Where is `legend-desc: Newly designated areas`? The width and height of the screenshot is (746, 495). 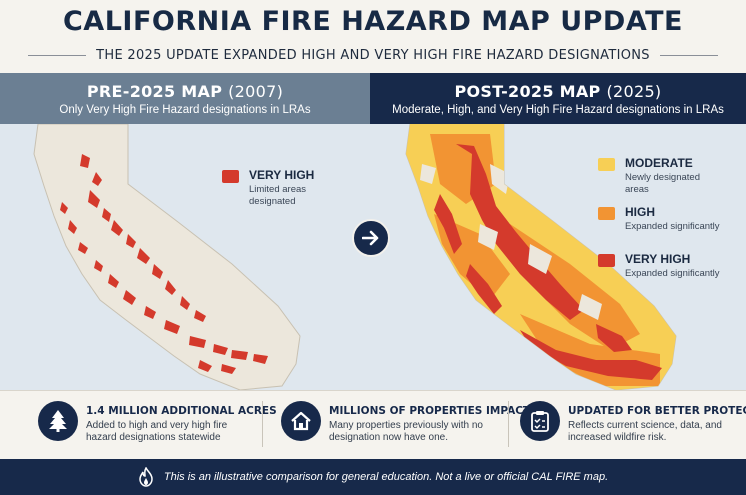
legend-desc: Newly designated areas is located at coordinates (662, 183).